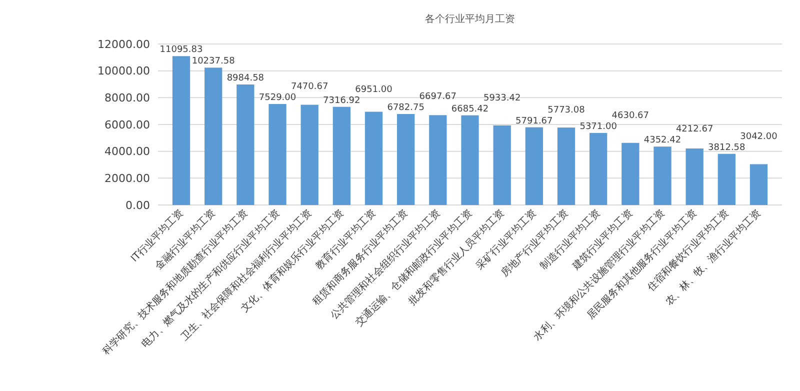  Describe the element at coordinates (127, 179) in the screenshot. I see `y-tick-label: 2000.00` at that location.